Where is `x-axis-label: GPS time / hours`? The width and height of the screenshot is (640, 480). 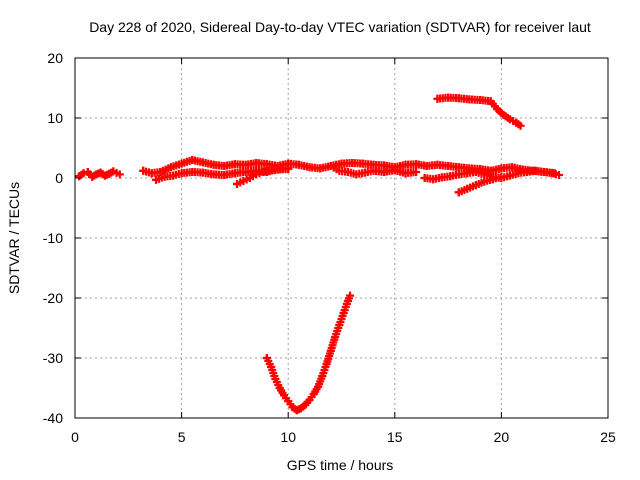 x-axis-label: GPS time / hours is located at coordinates (340, 465).